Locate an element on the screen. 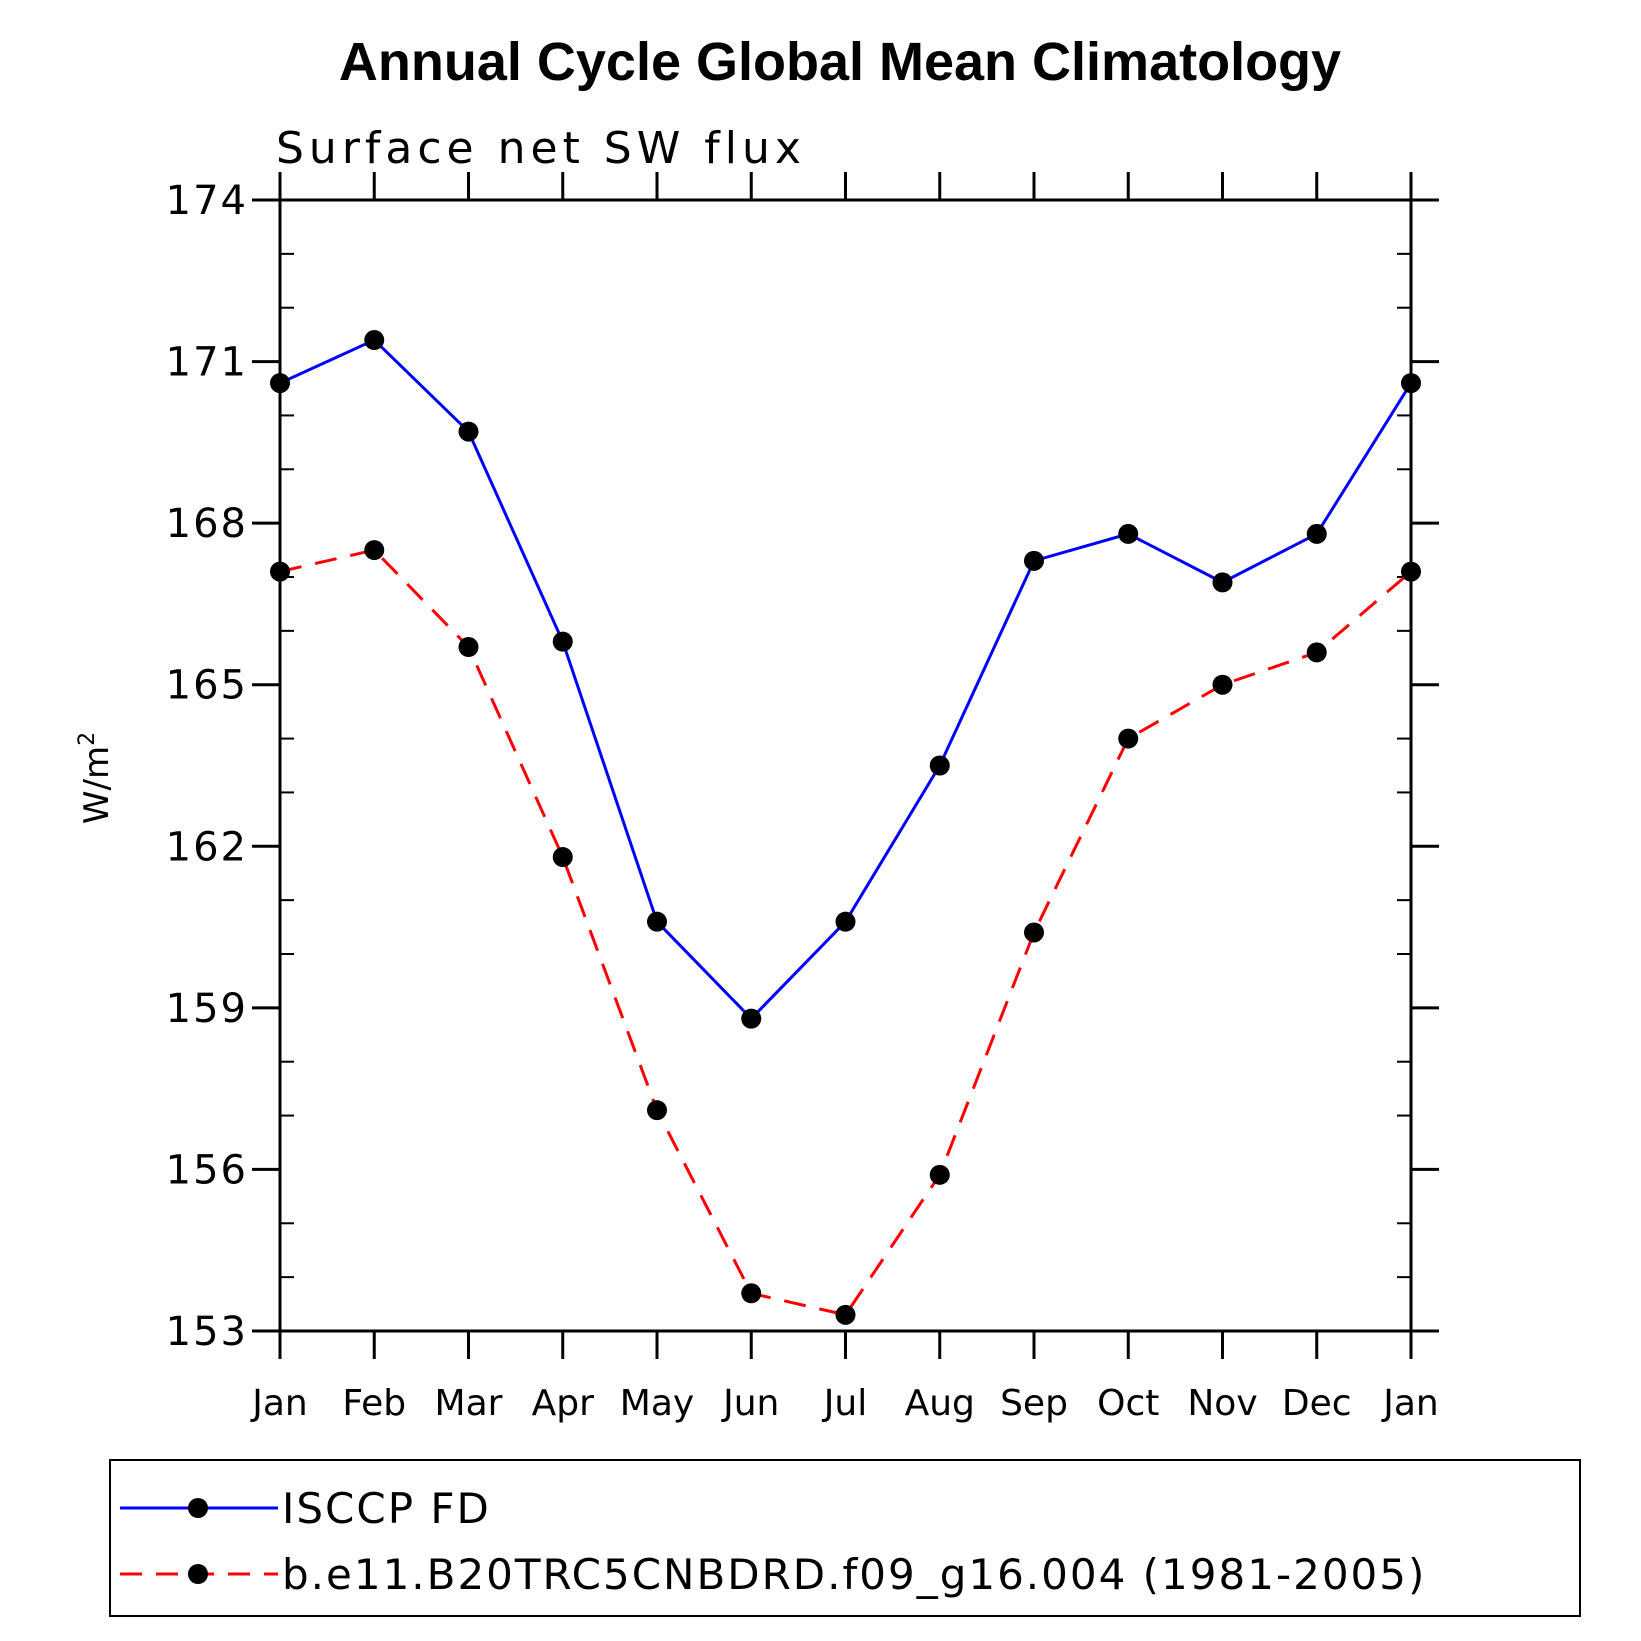 This screenshot has height=1641, width=1641. x-tick-label: Nov is located at coordinates (1222, 1403).